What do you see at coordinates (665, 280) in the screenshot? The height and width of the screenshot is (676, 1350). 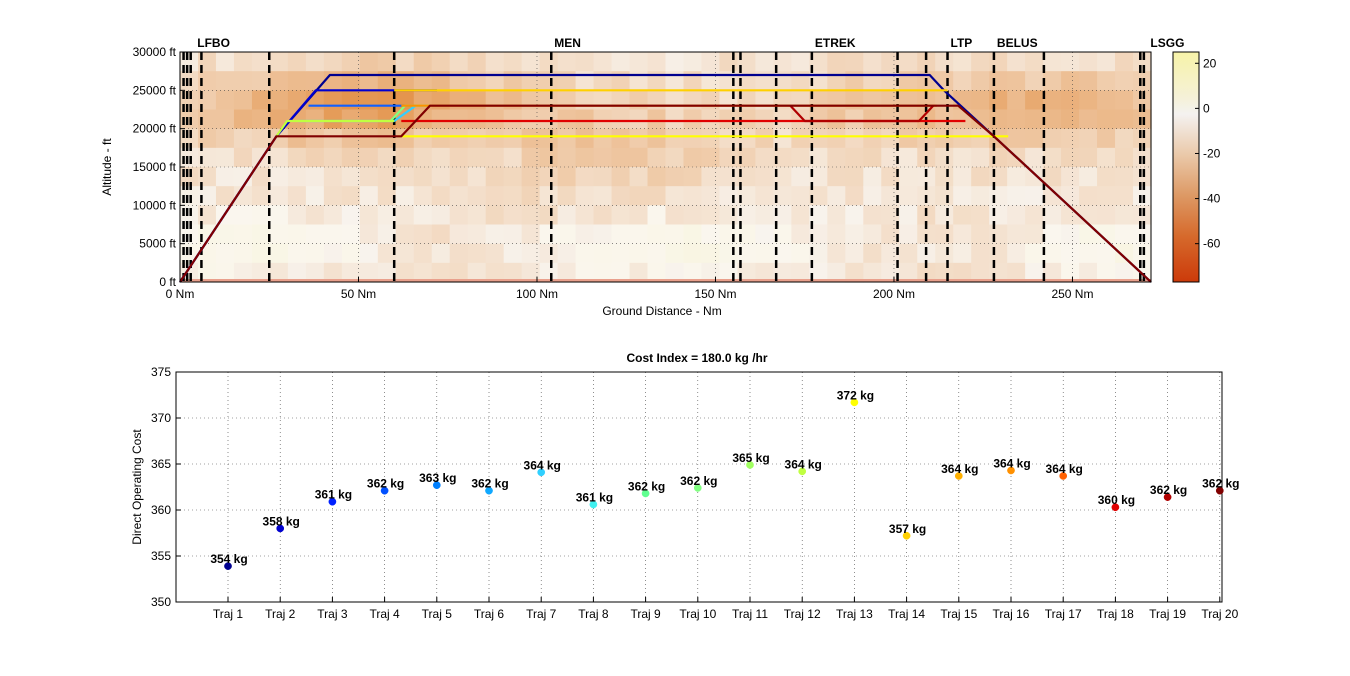 I see `ground-strip` at bounding box center [665, 280].